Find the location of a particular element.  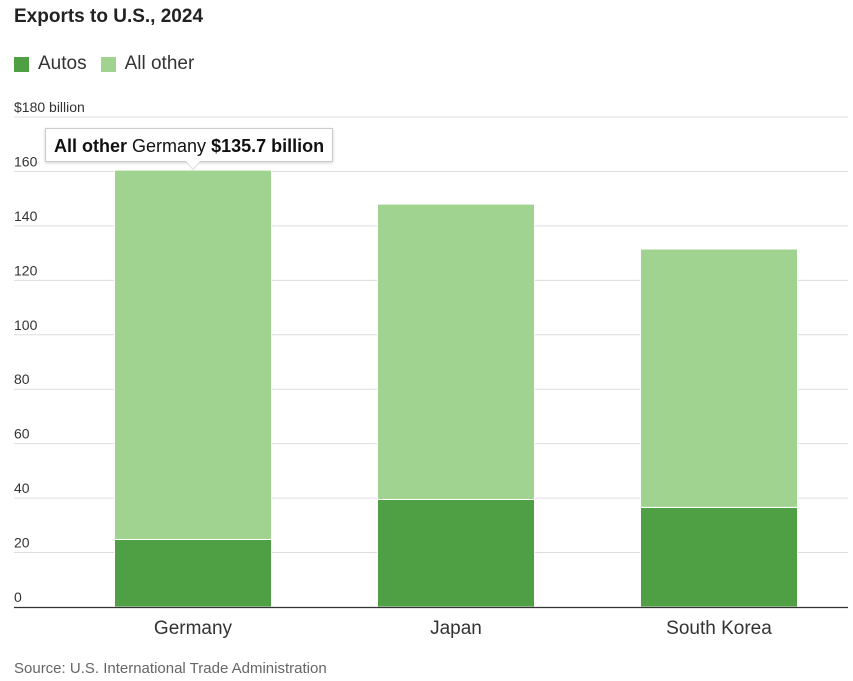

x-category-label-germany: Germany is located at coordinates (193, 628).